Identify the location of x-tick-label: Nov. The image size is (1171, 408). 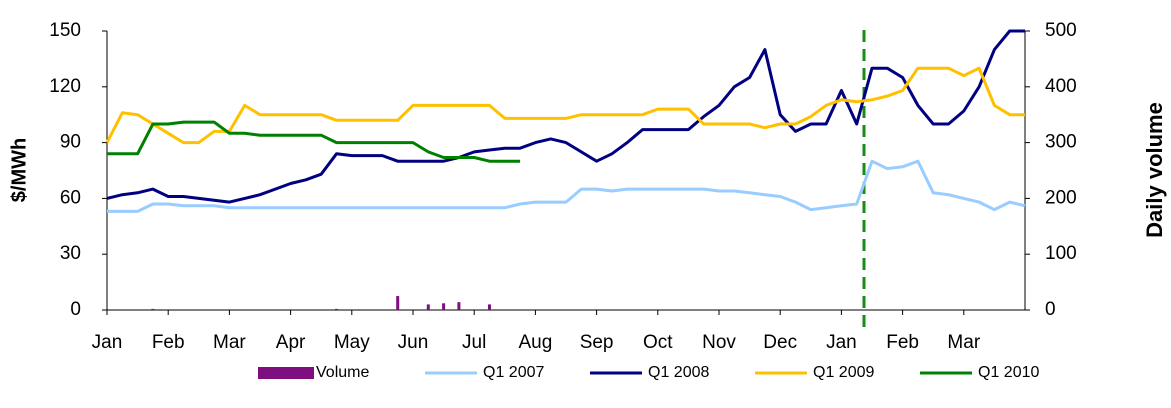
(719, 342).